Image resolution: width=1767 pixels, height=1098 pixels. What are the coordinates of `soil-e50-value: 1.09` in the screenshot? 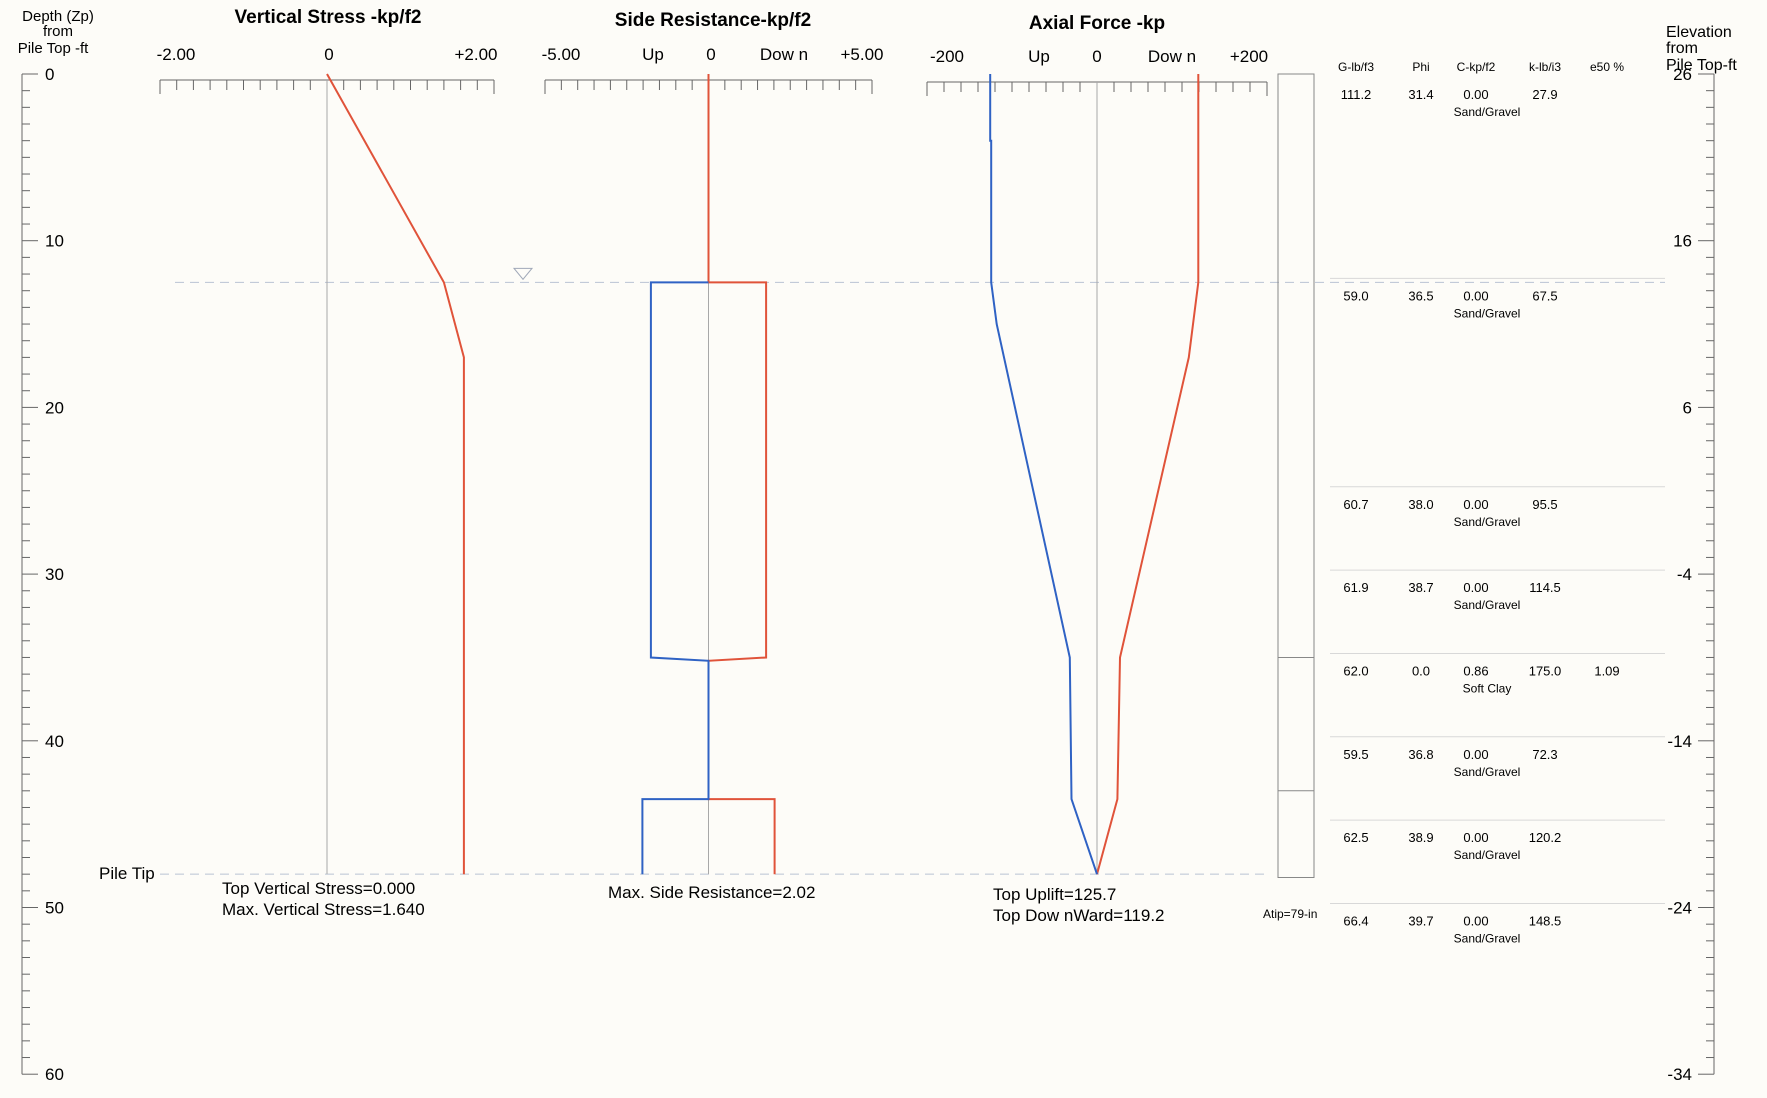 It's located at (1606, 670).